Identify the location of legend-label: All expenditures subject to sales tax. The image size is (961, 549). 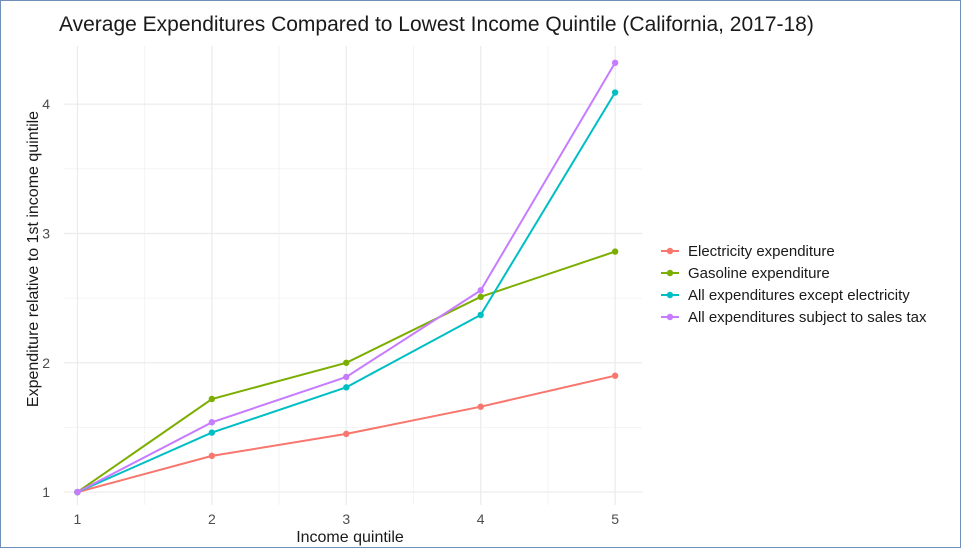
(807, 317).